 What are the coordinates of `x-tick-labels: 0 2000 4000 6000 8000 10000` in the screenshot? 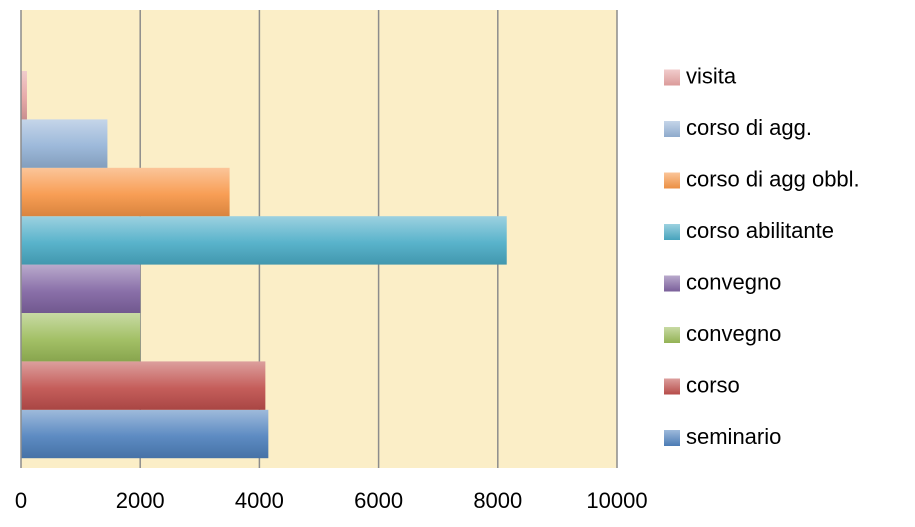 It's located at (331, 500).